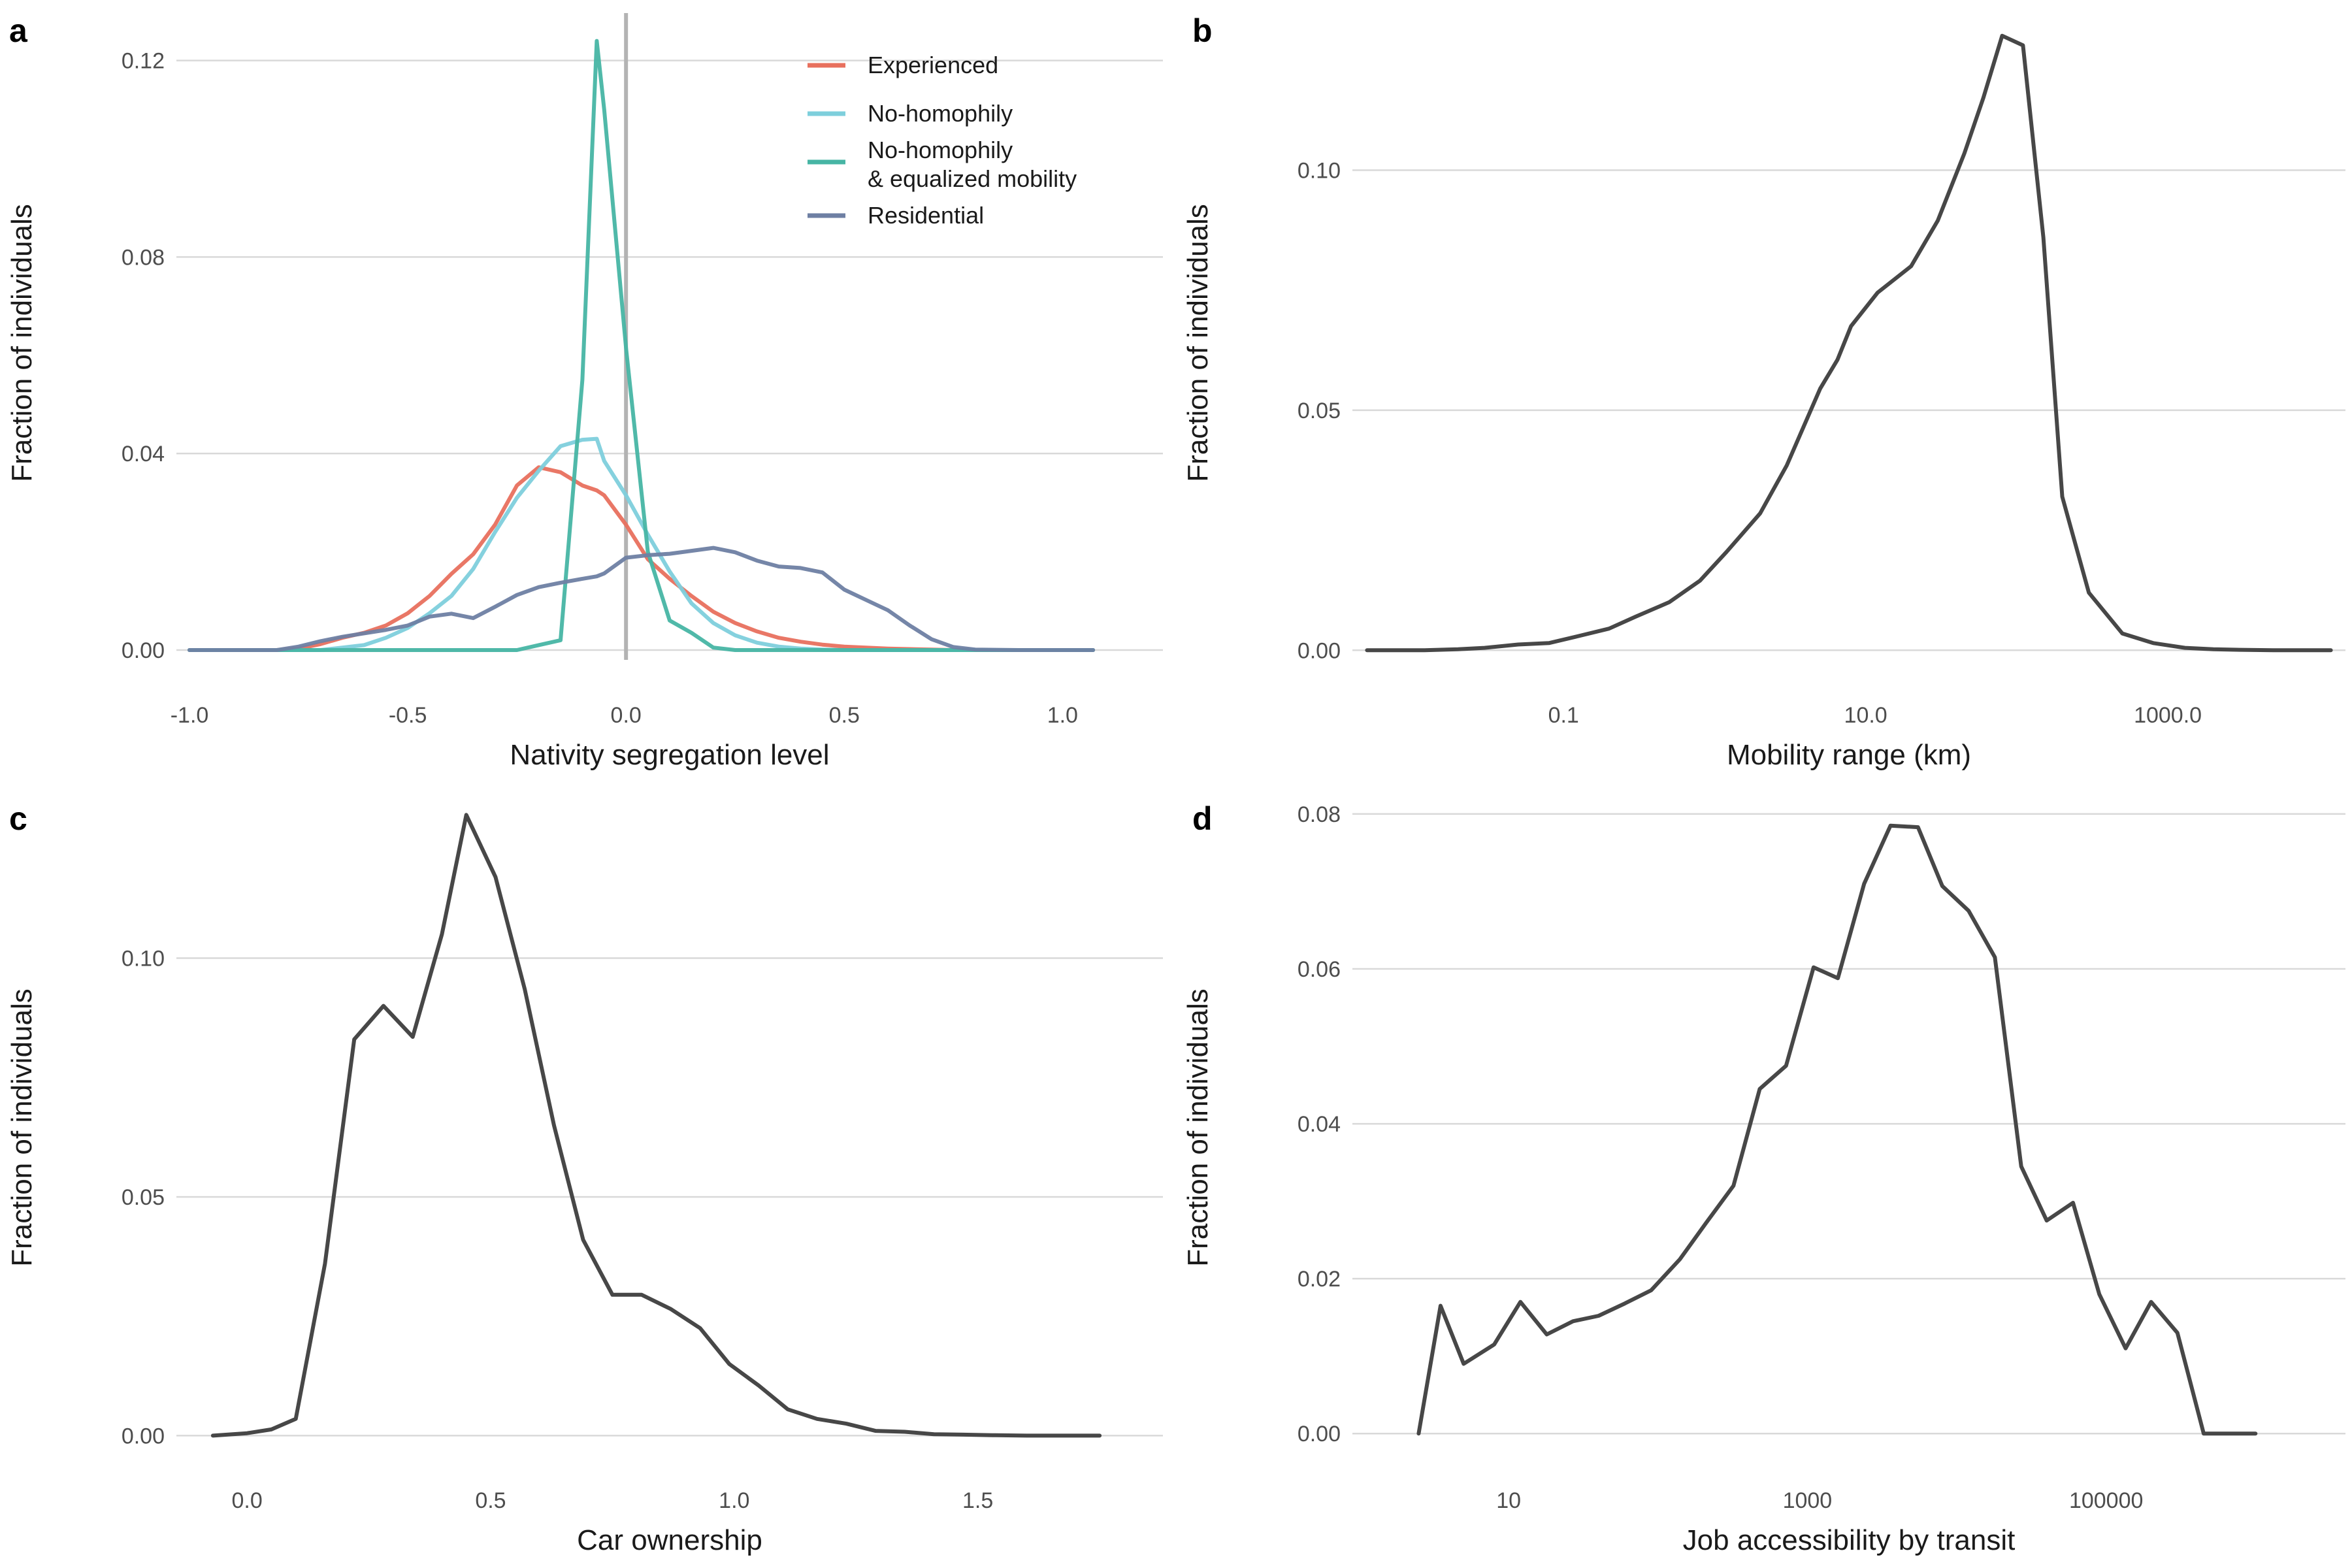  What do you see at coordinates (1849, 755) in the screenshot?
I see `x-axis-title: Mobility range (km)` at bounding box center [1849, 755].